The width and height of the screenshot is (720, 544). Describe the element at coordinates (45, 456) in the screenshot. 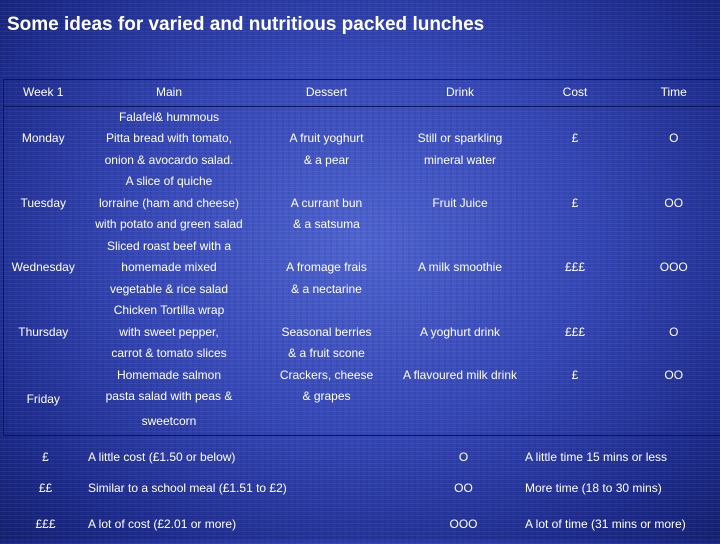

I see `legend-cost-symbol: £` at that location.